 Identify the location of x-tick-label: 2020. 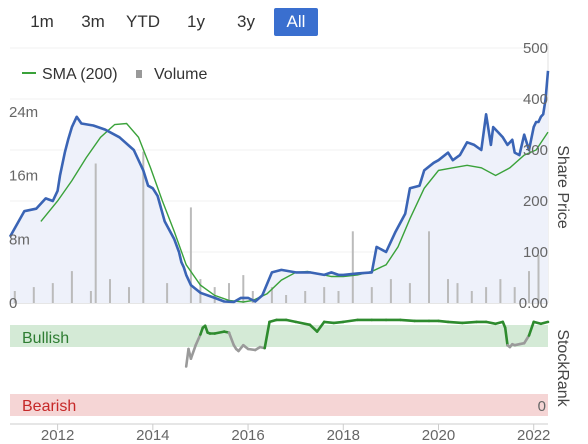
(438, 435).